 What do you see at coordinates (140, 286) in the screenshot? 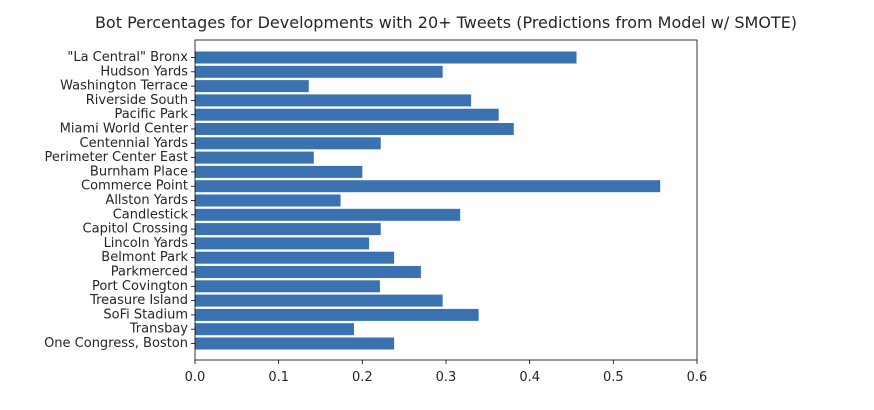
I see `category-label: Port Covington` at bounding box center [140, 286].